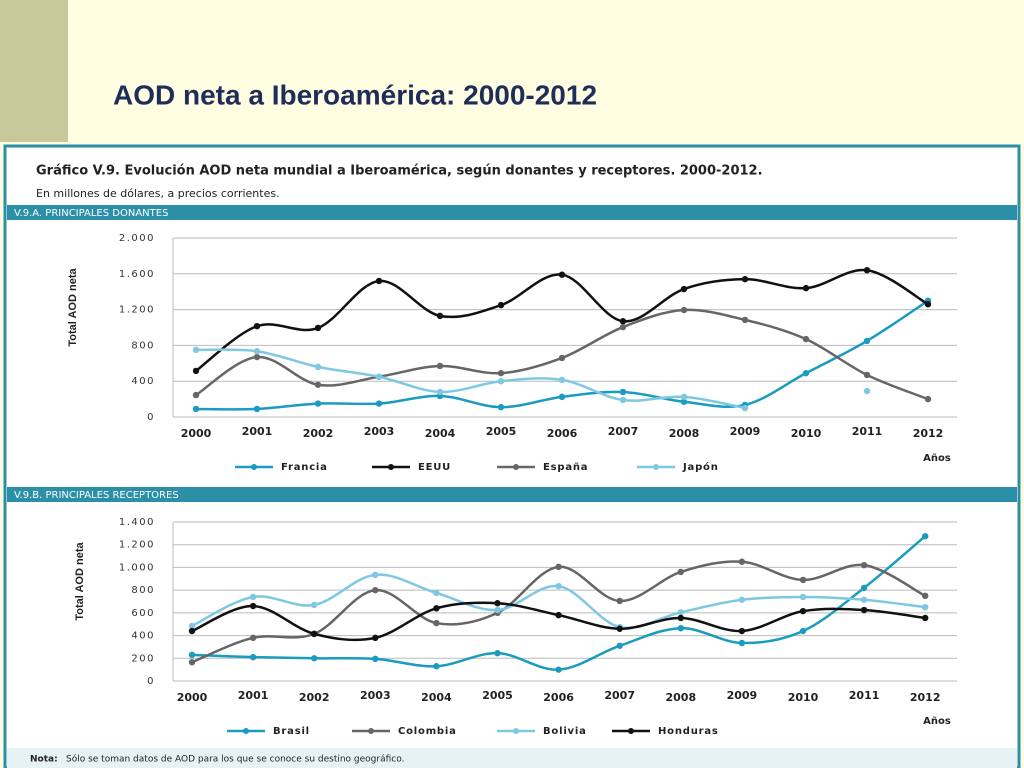  What do you see at coordinates (137, 522) in the screenshot?
I see `y-tick-label: 1.400` at bounding box center [137, 522].